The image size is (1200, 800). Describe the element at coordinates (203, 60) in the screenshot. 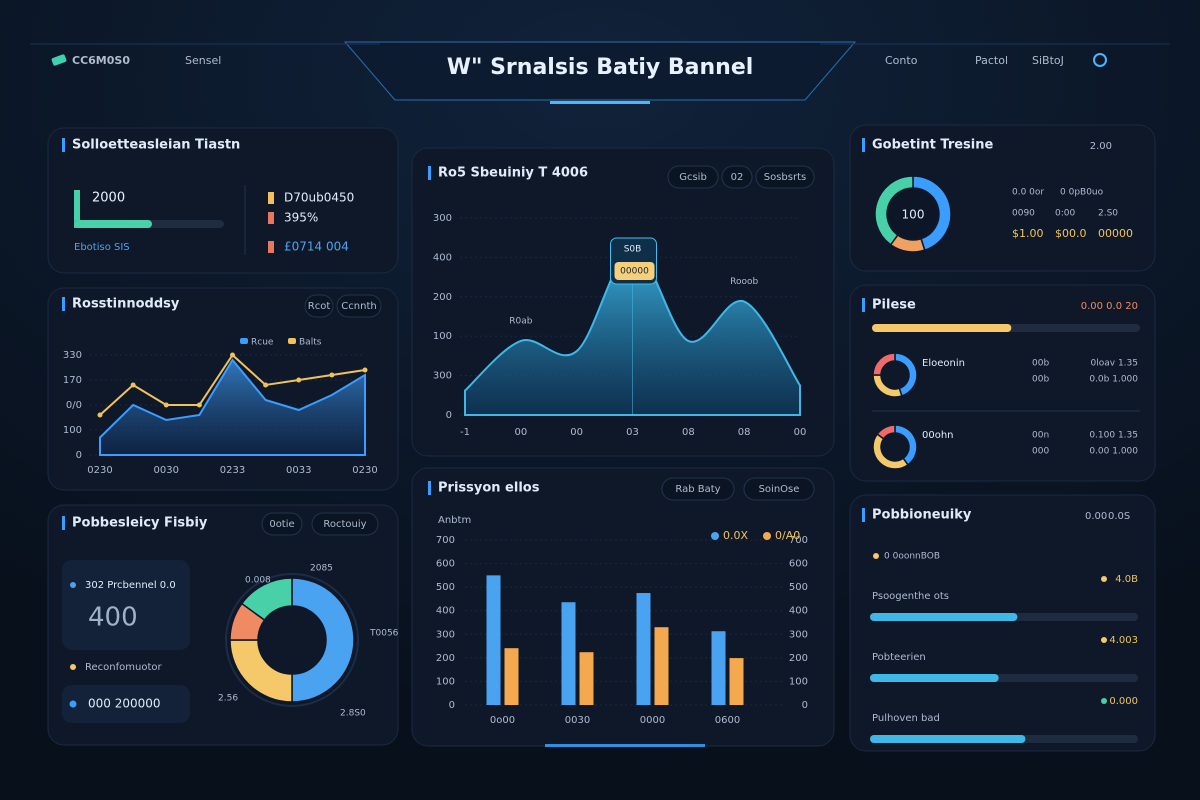

I see `nav-link: Sensel` at that location.